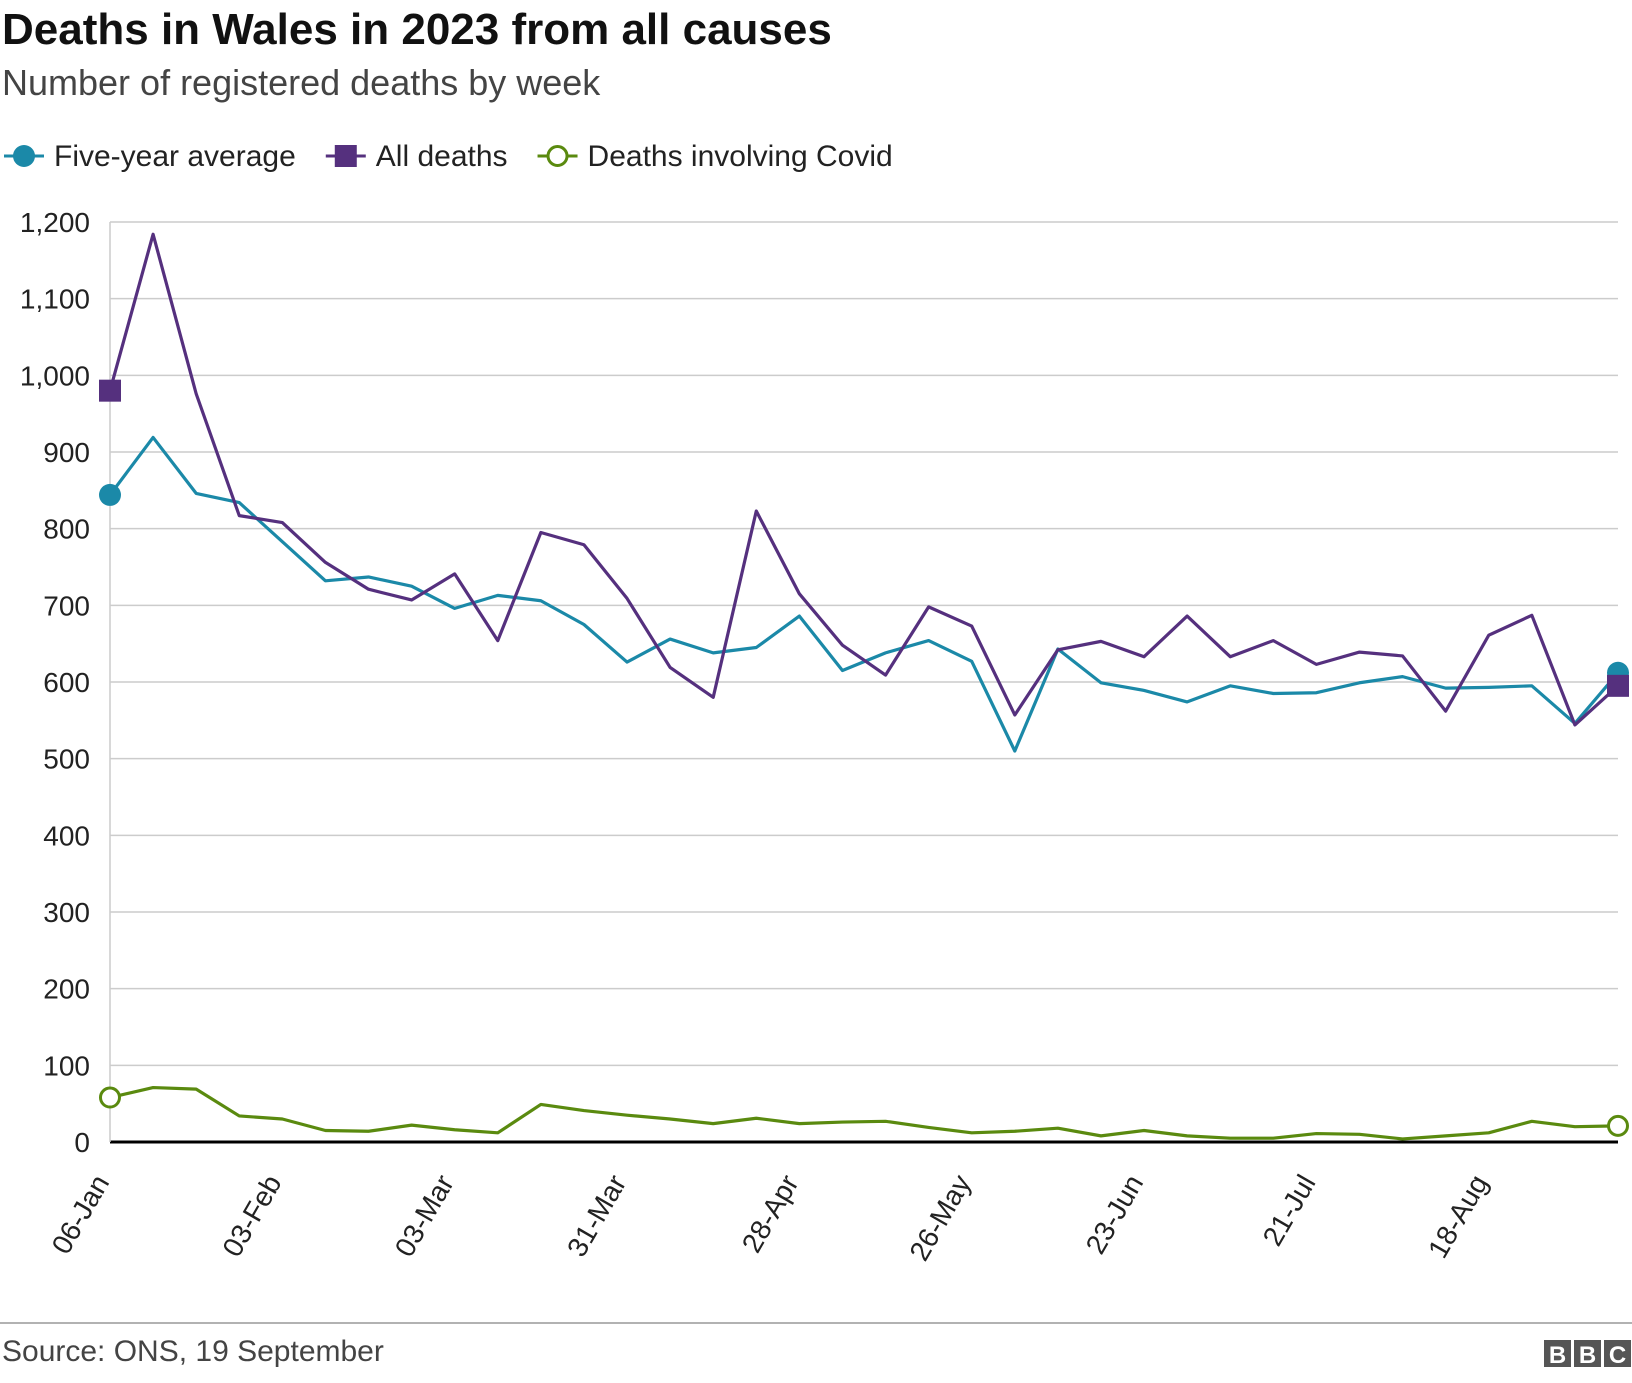 This screenshot has width=1632, height=1383. I want to click on source: Source: ONS, 19 September, so click(193, 1351).